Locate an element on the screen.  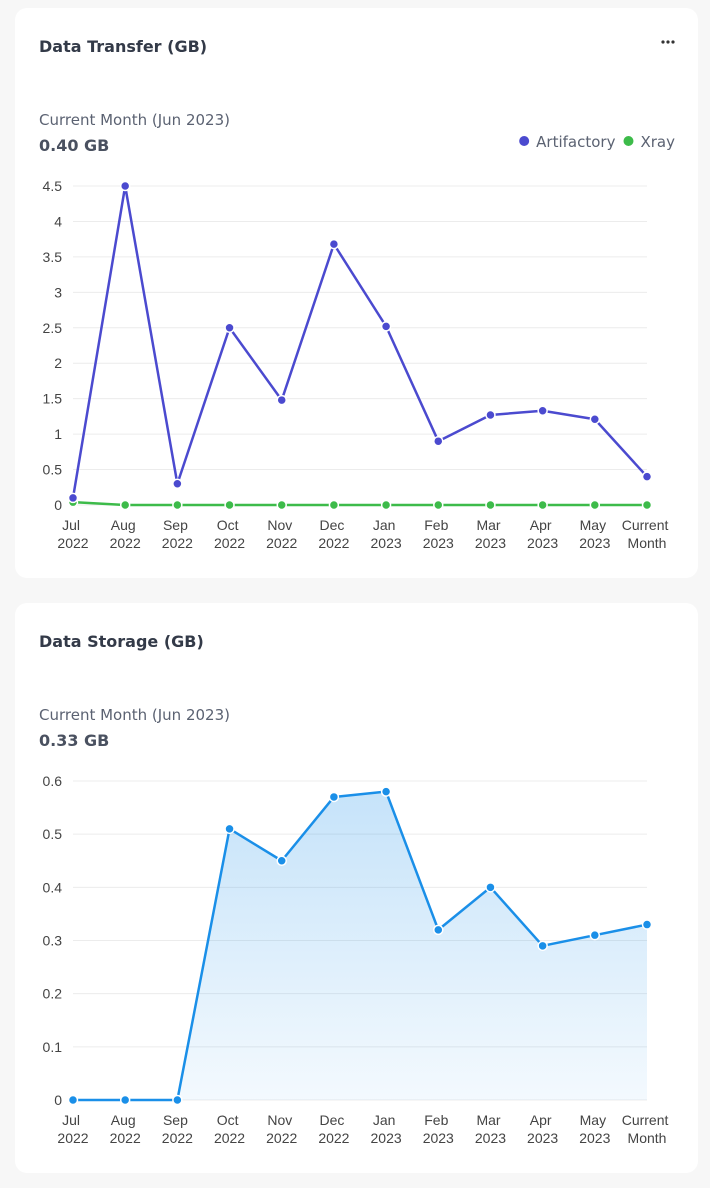
y-tick-label: 2.5 is located at coordinates (53, 328).